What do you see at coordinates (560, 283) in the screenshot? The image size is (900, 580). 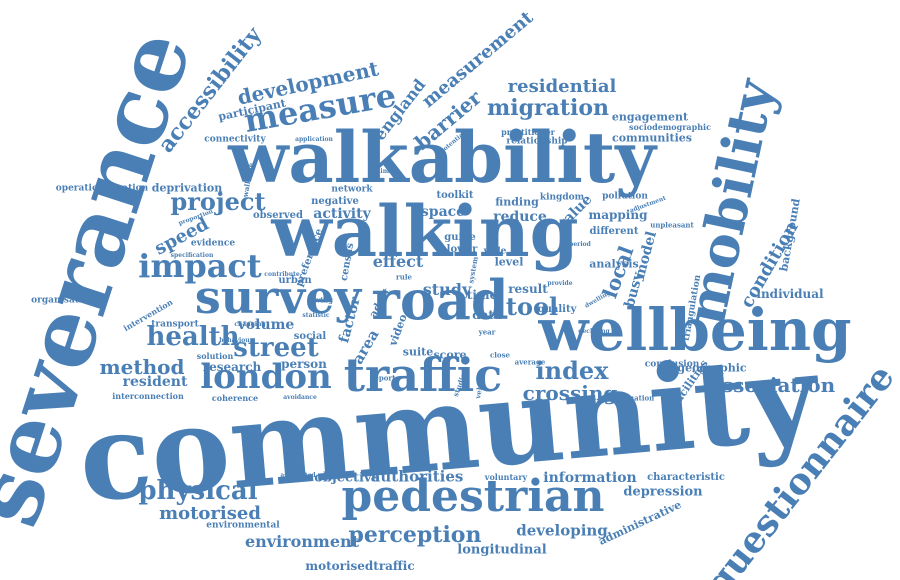 I see `word-provide: provide` at bounding box center [560, 283].